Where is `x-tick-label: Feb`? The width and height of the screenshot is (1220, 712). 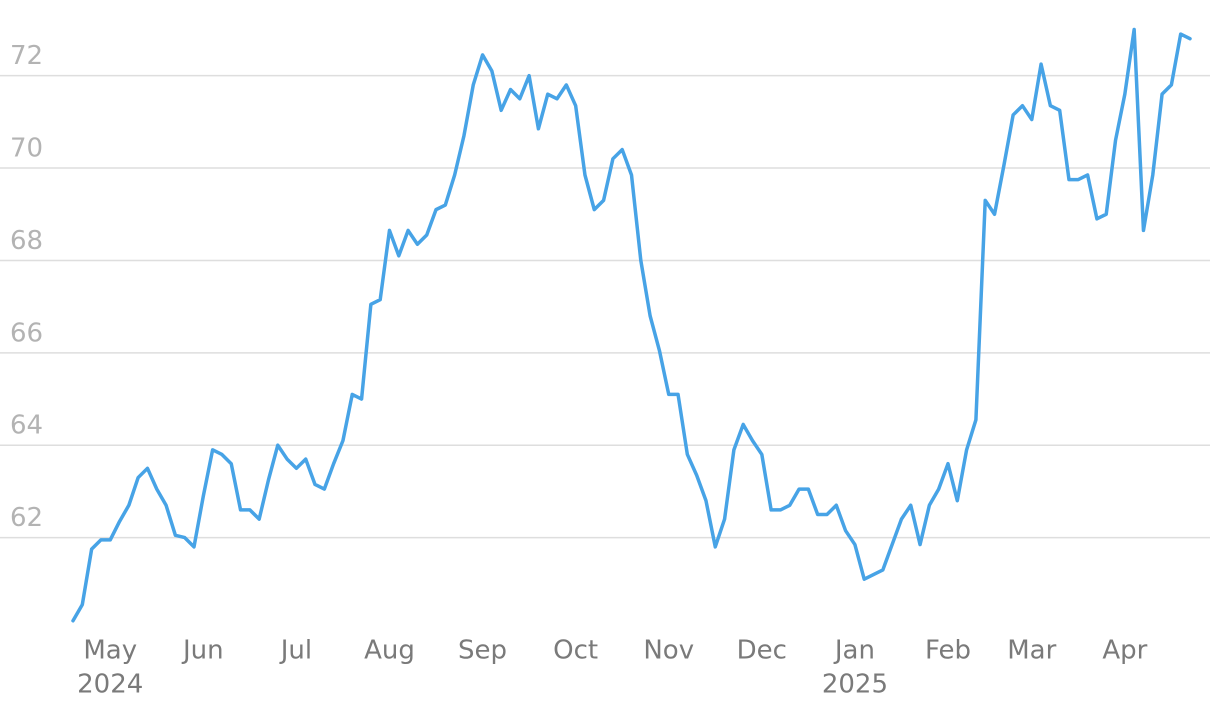 x-tick-label: Feb is located at coordinates (948, 651).